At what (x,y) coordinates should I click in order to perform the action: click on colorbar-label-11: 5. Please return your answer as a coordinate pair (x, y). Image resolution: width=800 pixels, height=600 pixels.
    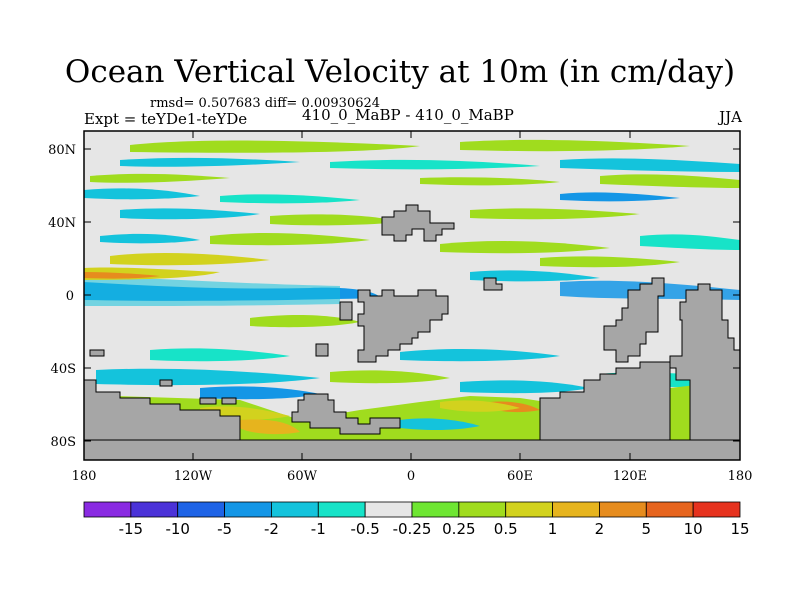
    Looking at the image, I should click on (647, 529).